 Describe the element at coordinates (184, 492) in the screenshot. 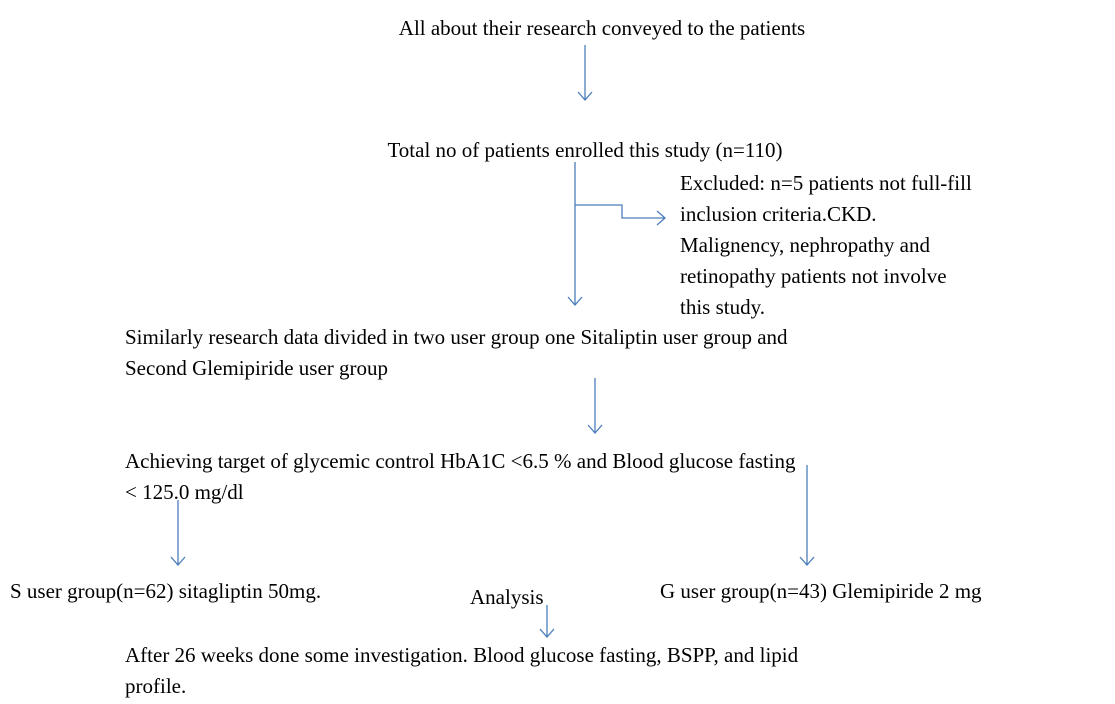

I see `node-text: < 125.0 mg/dl` at that location.